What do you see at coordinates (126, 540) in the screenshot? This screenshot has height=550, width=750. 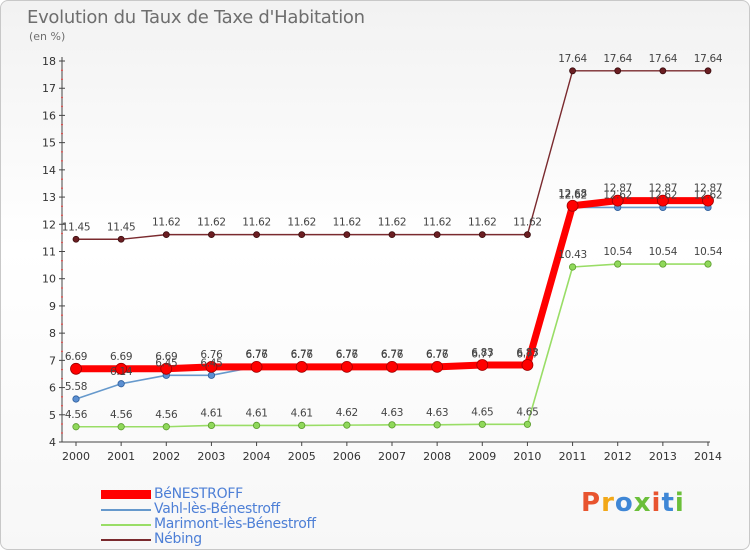 I see `legend-swatch` at bounding box center [126, 540].